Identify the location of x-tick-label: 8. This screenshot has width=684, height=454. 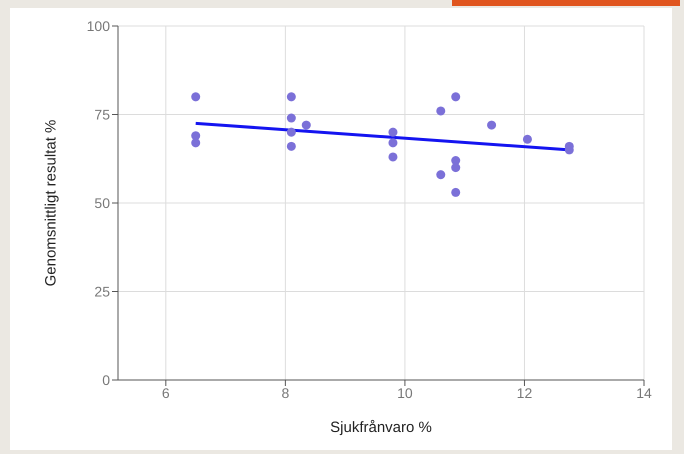
(285, 392).